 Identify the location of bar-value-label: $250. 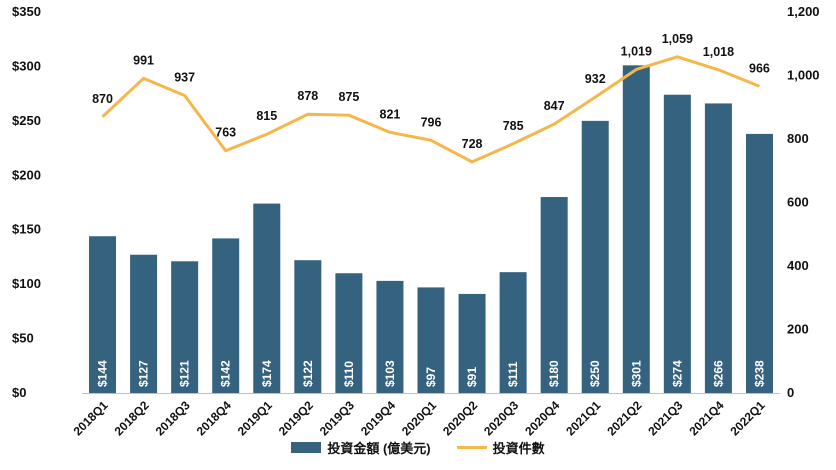
(595, 373).